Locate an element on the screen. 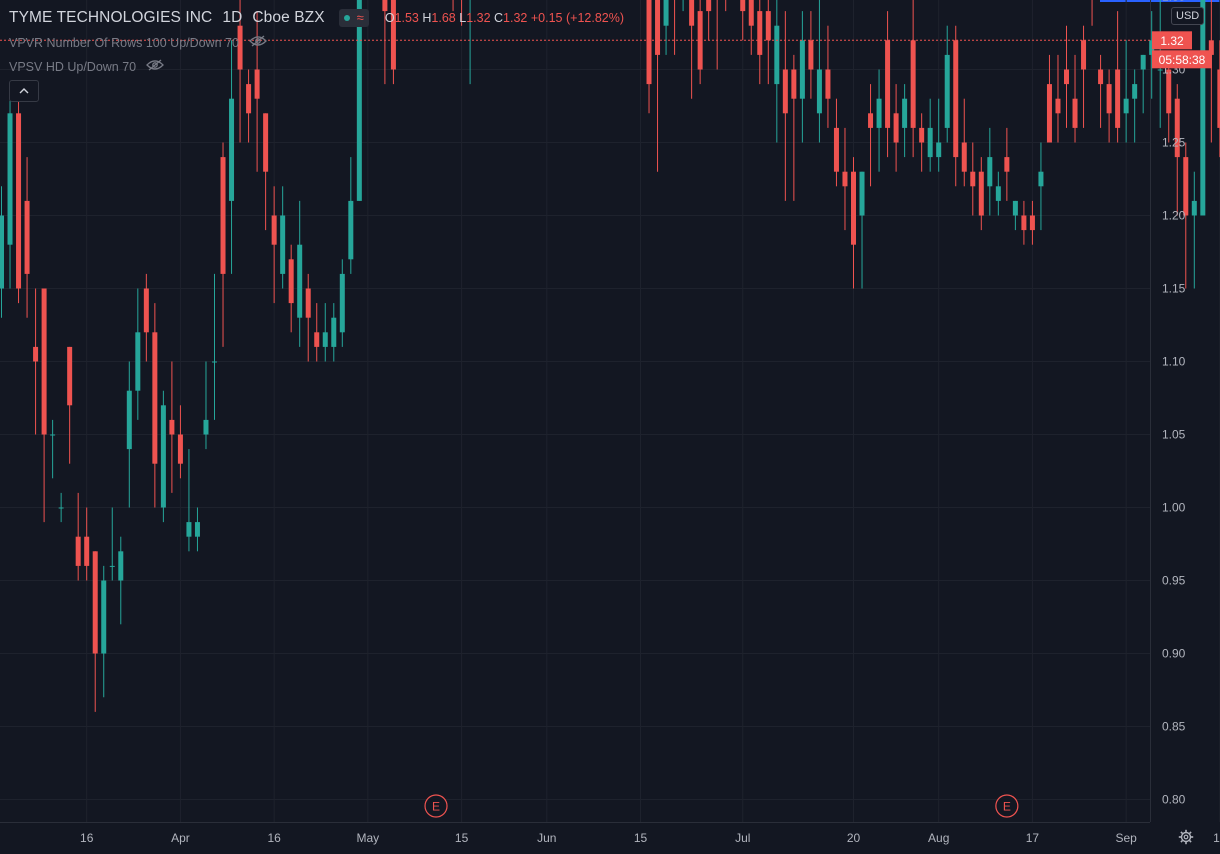 Image resolution: width=1220 pixels, height=854 pixels. indicator-vpsv: VPSV HD Up/Down 70 is located at coordinates (87, 66).